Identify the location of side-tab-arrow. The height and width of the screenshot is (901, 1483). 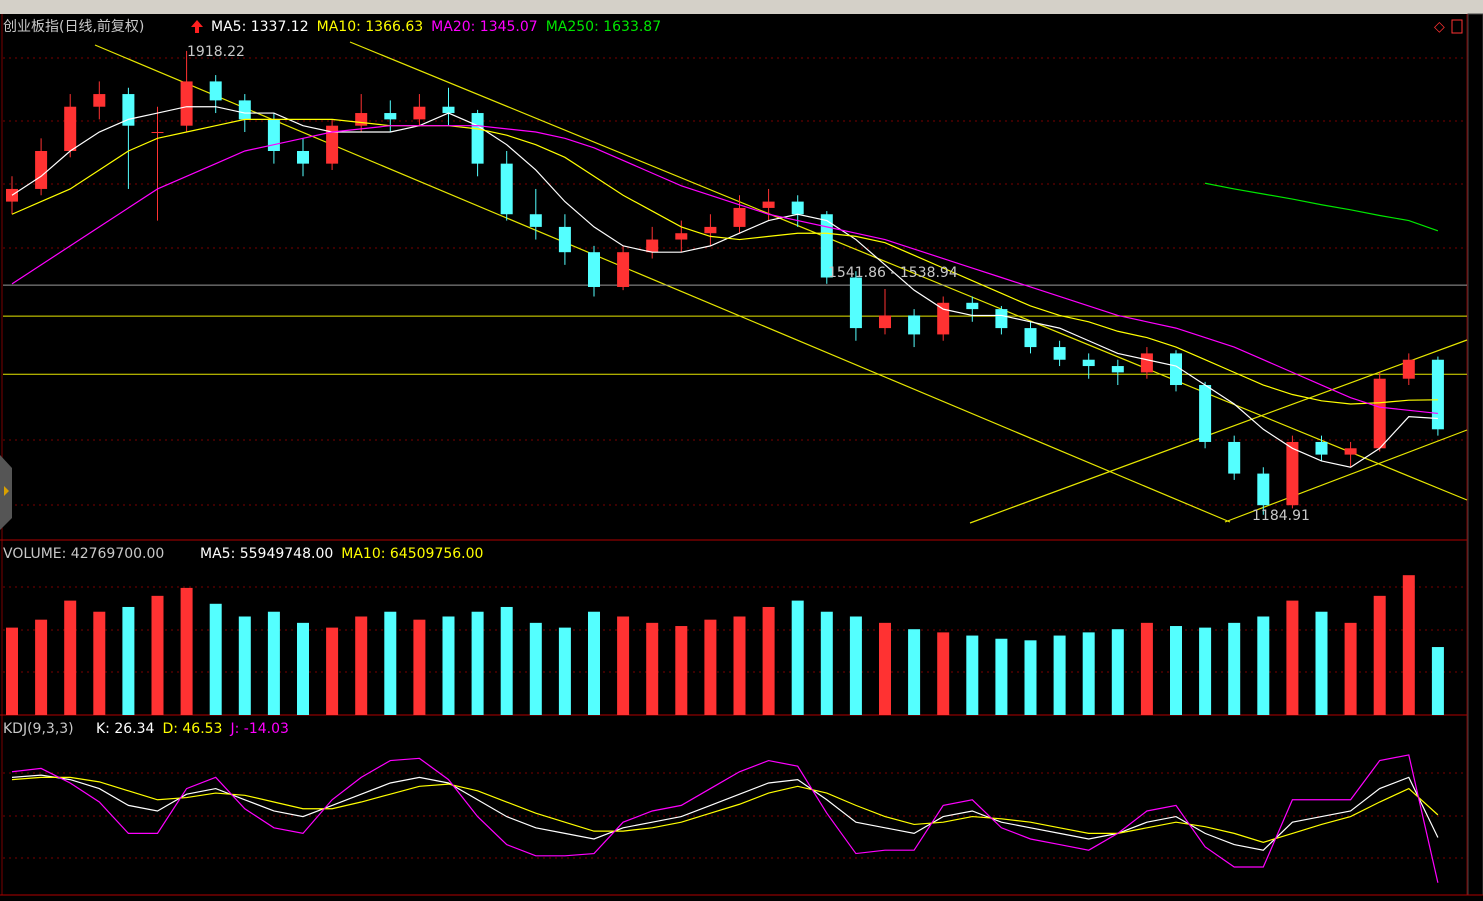
(6, 491).